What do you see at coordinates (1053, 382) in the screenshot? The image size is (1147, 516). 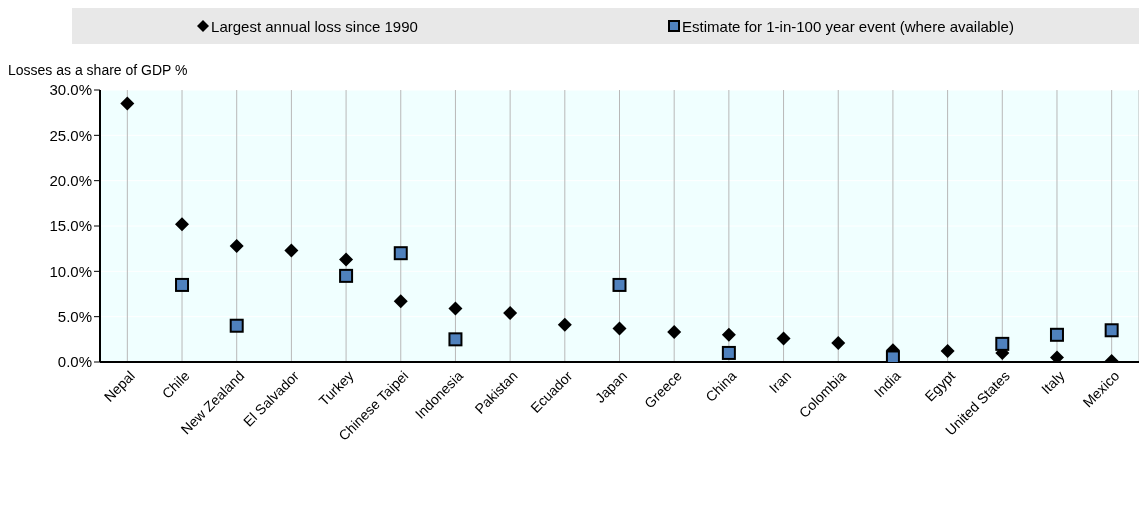 I see `x-tick-label: Italy` at bounding box center [1053, 382].